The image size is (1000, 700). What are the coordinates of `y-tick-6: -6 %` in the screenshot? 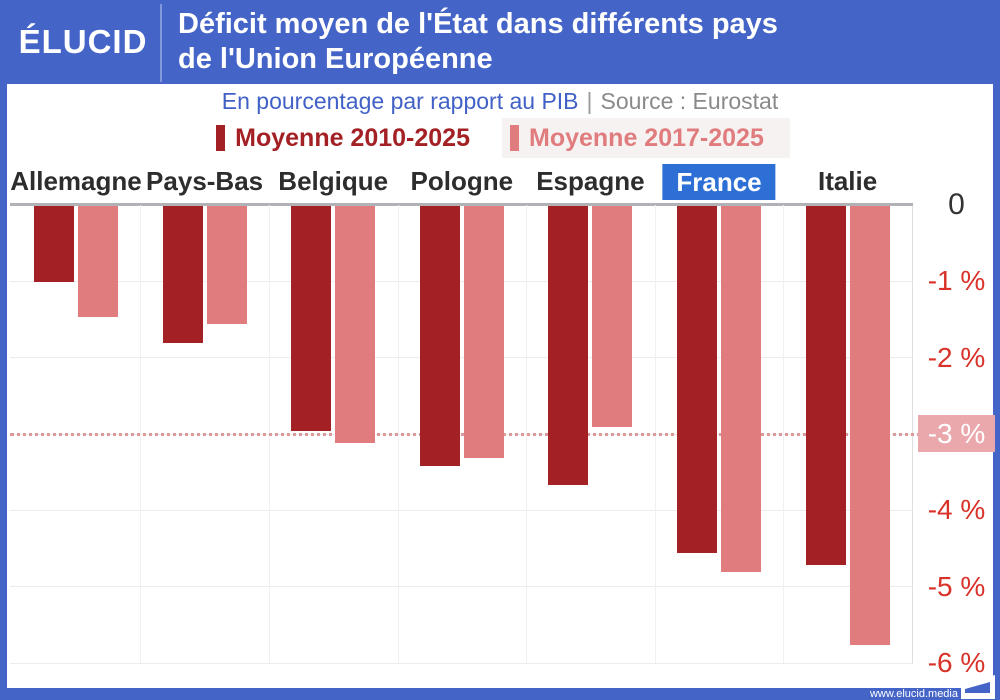 It's located at (956, 662).